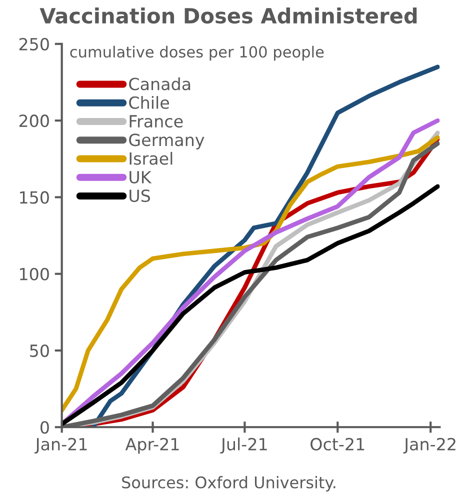  I want to click on x-tick-label: Apr-21, so click(152, 446).